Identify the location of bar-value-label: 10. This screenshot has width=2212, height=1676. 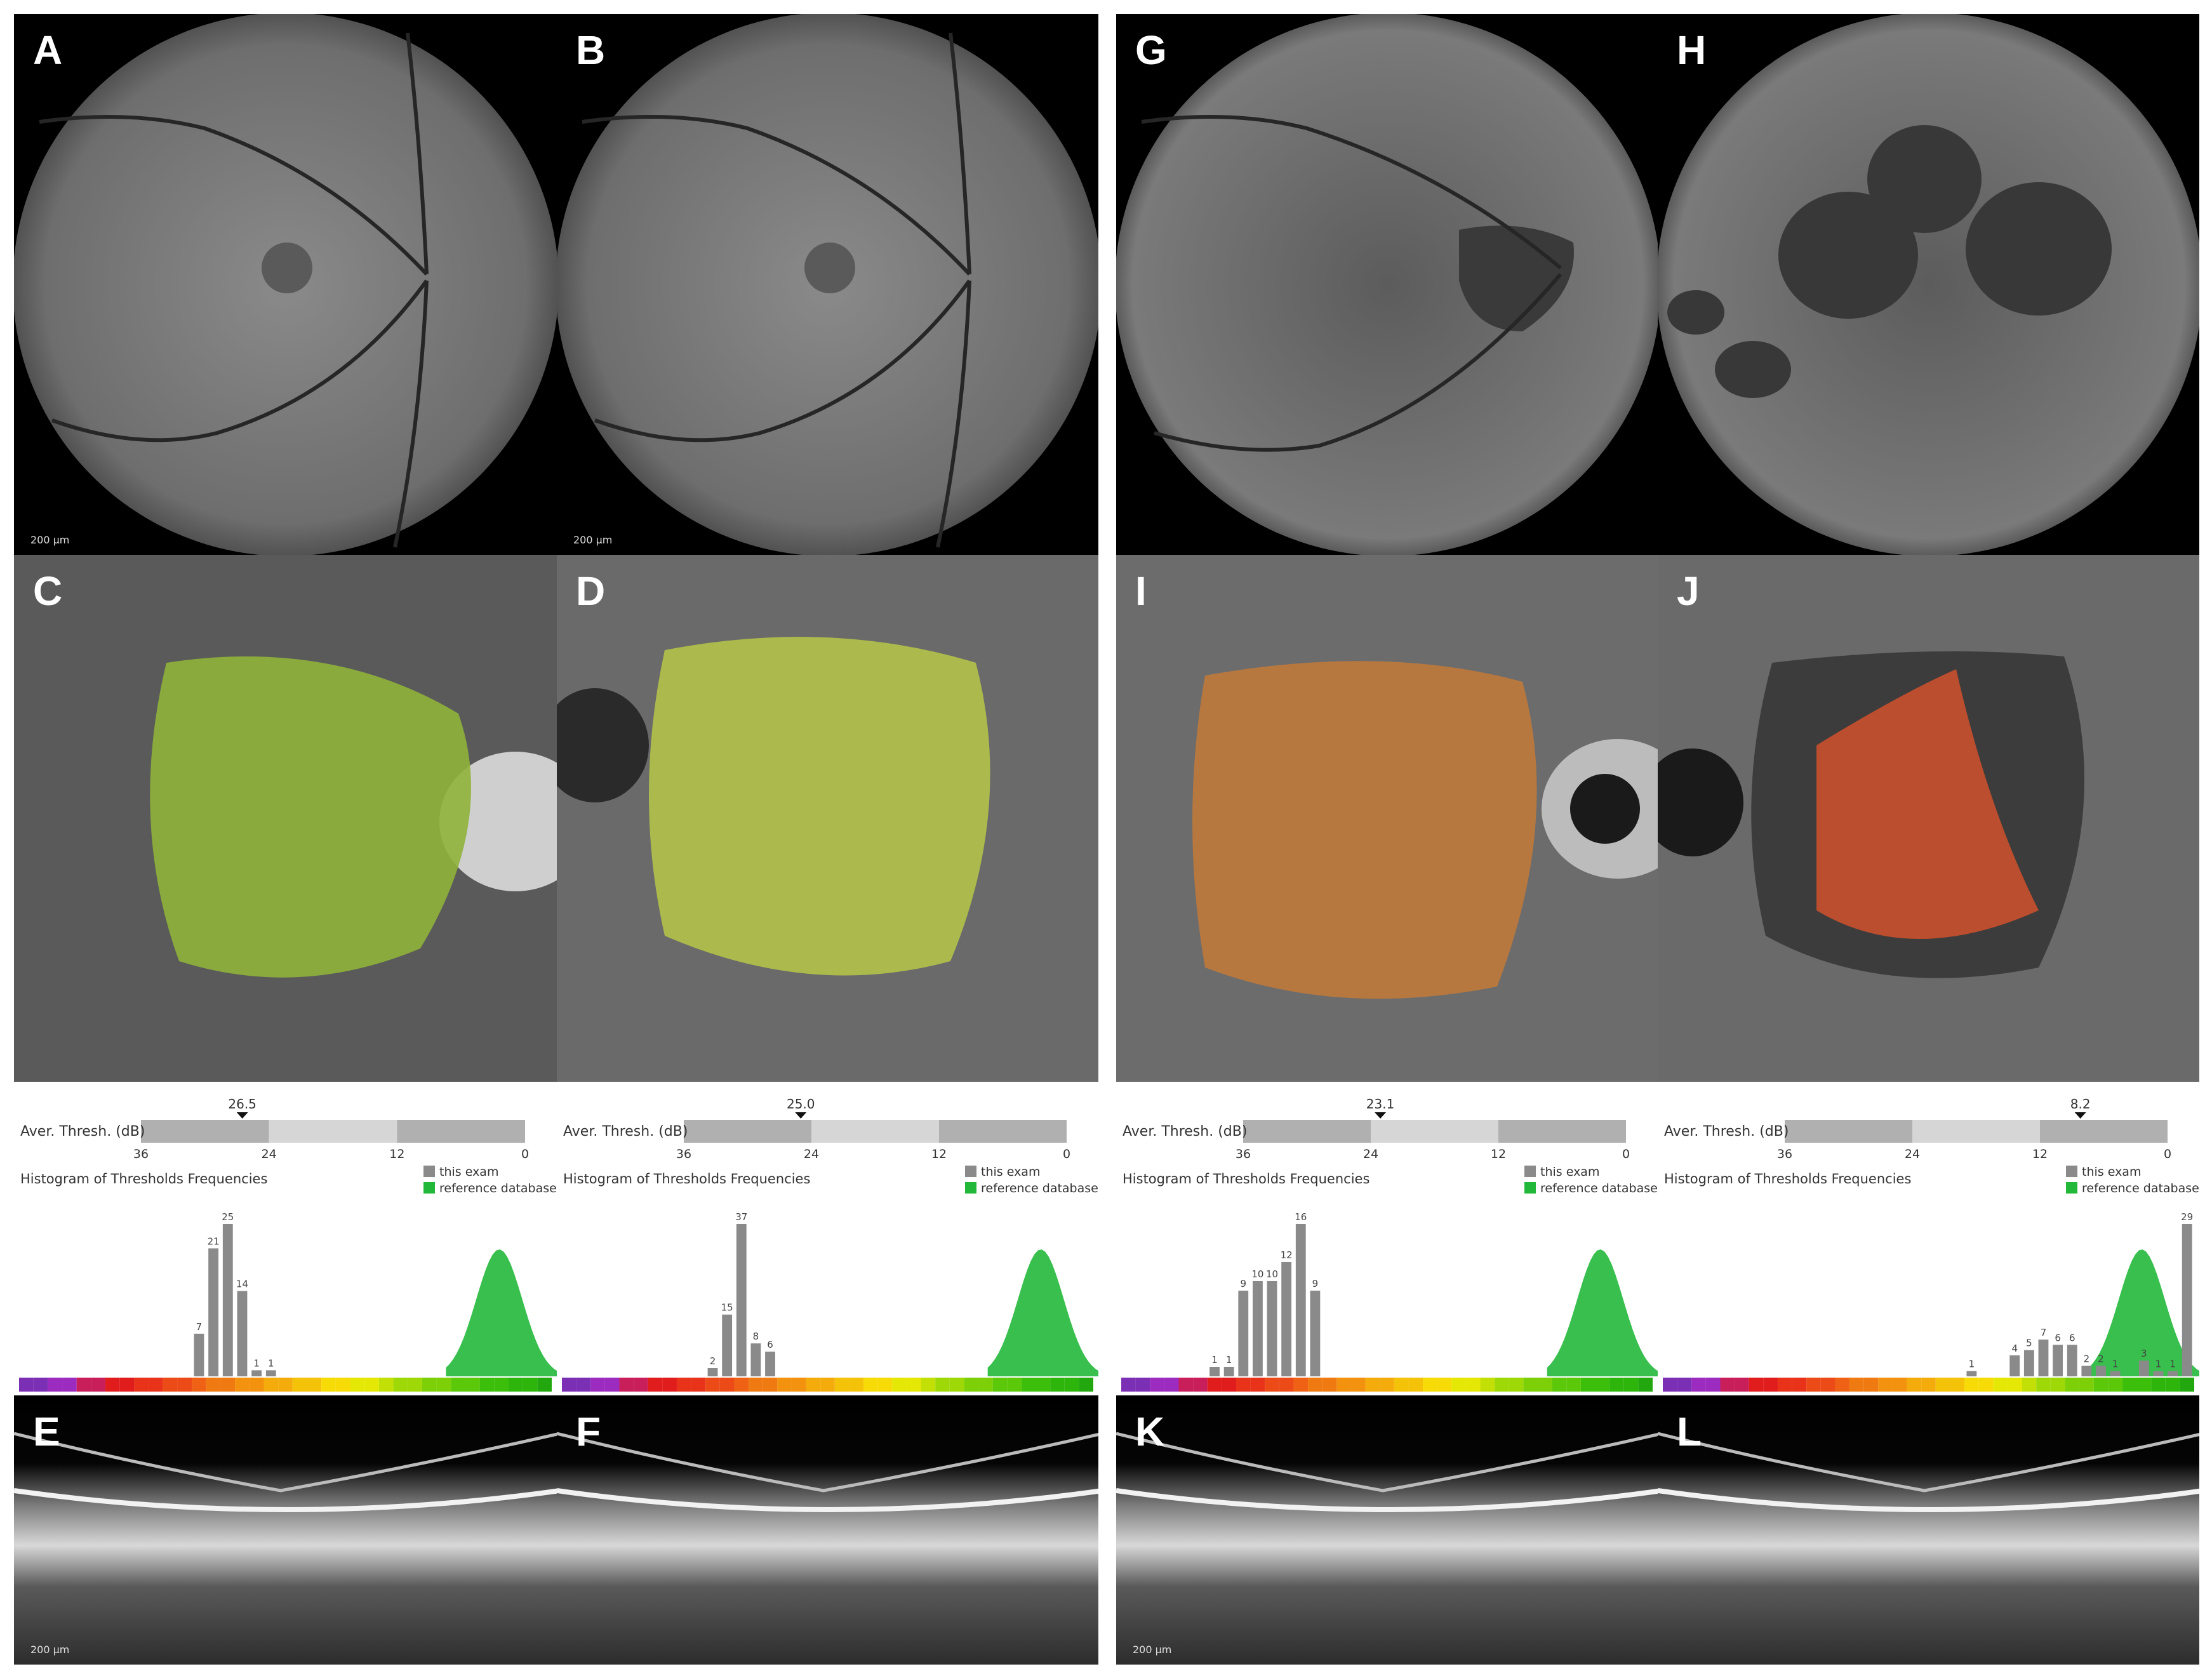
(1272, 1274).